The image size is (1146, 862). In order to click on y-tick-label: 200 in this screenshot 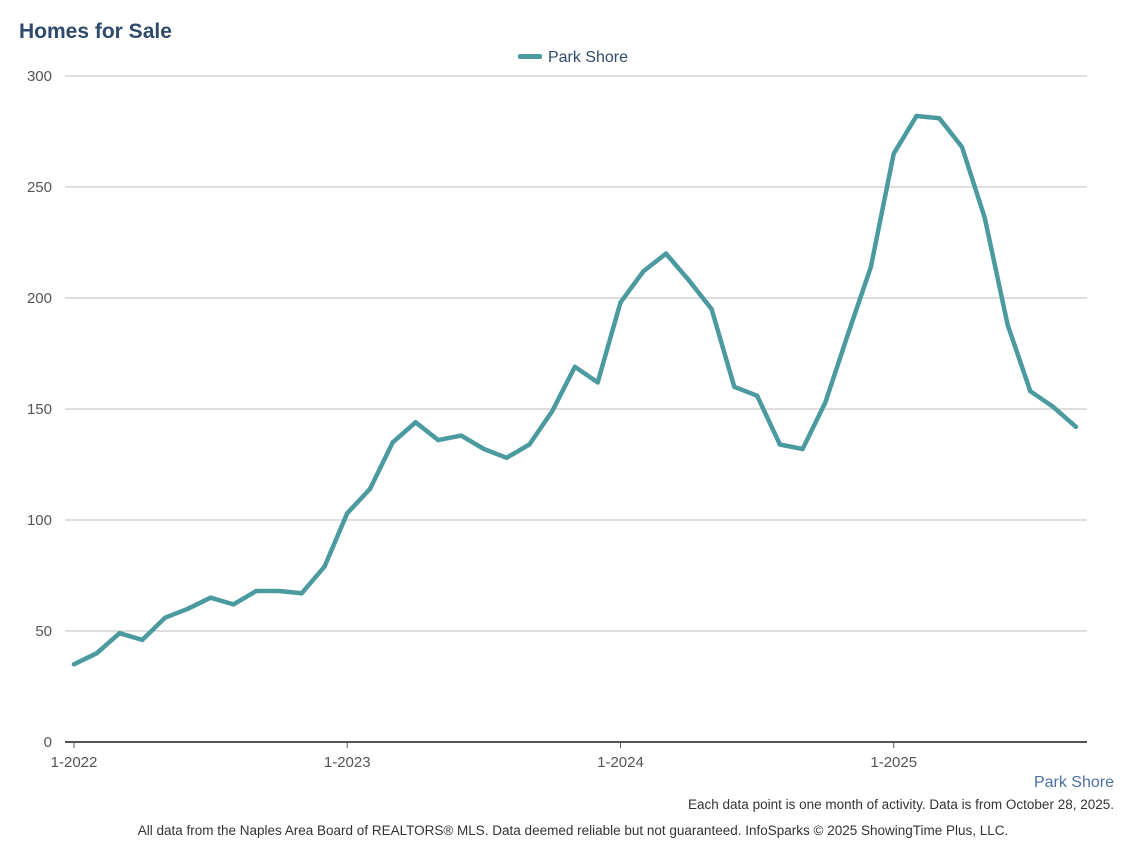, I will do `click(39, 298)`.